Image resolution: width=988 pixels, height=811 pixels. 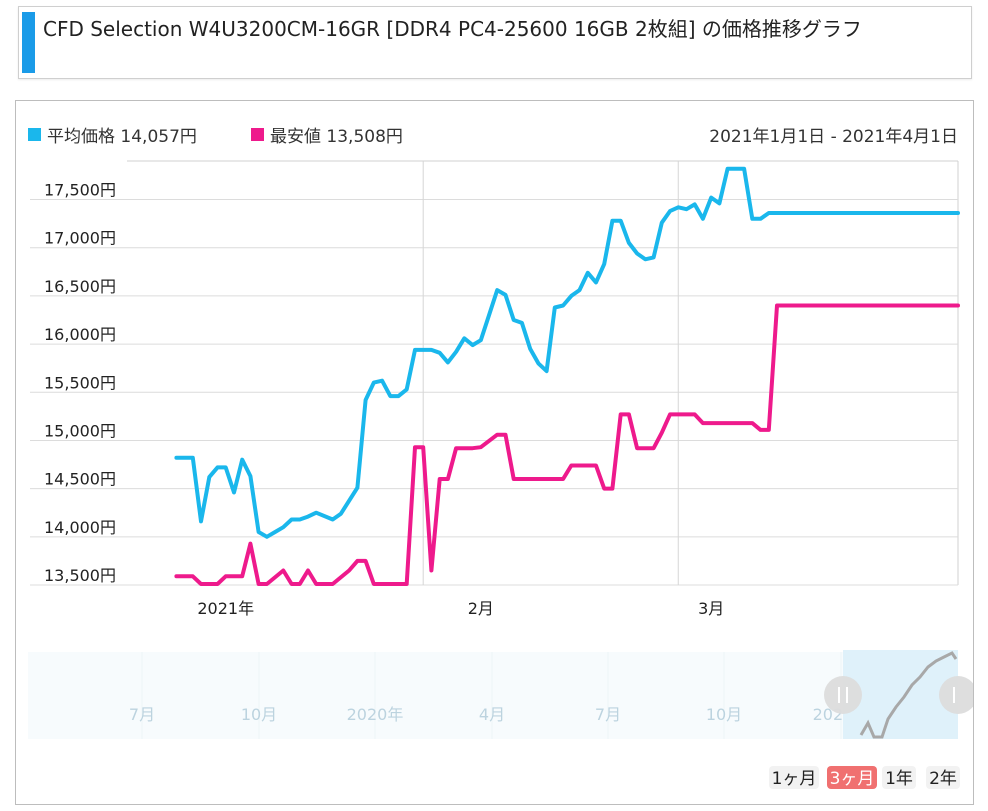 I want to click on navigator-handle-right, so click(x=958, y=695).